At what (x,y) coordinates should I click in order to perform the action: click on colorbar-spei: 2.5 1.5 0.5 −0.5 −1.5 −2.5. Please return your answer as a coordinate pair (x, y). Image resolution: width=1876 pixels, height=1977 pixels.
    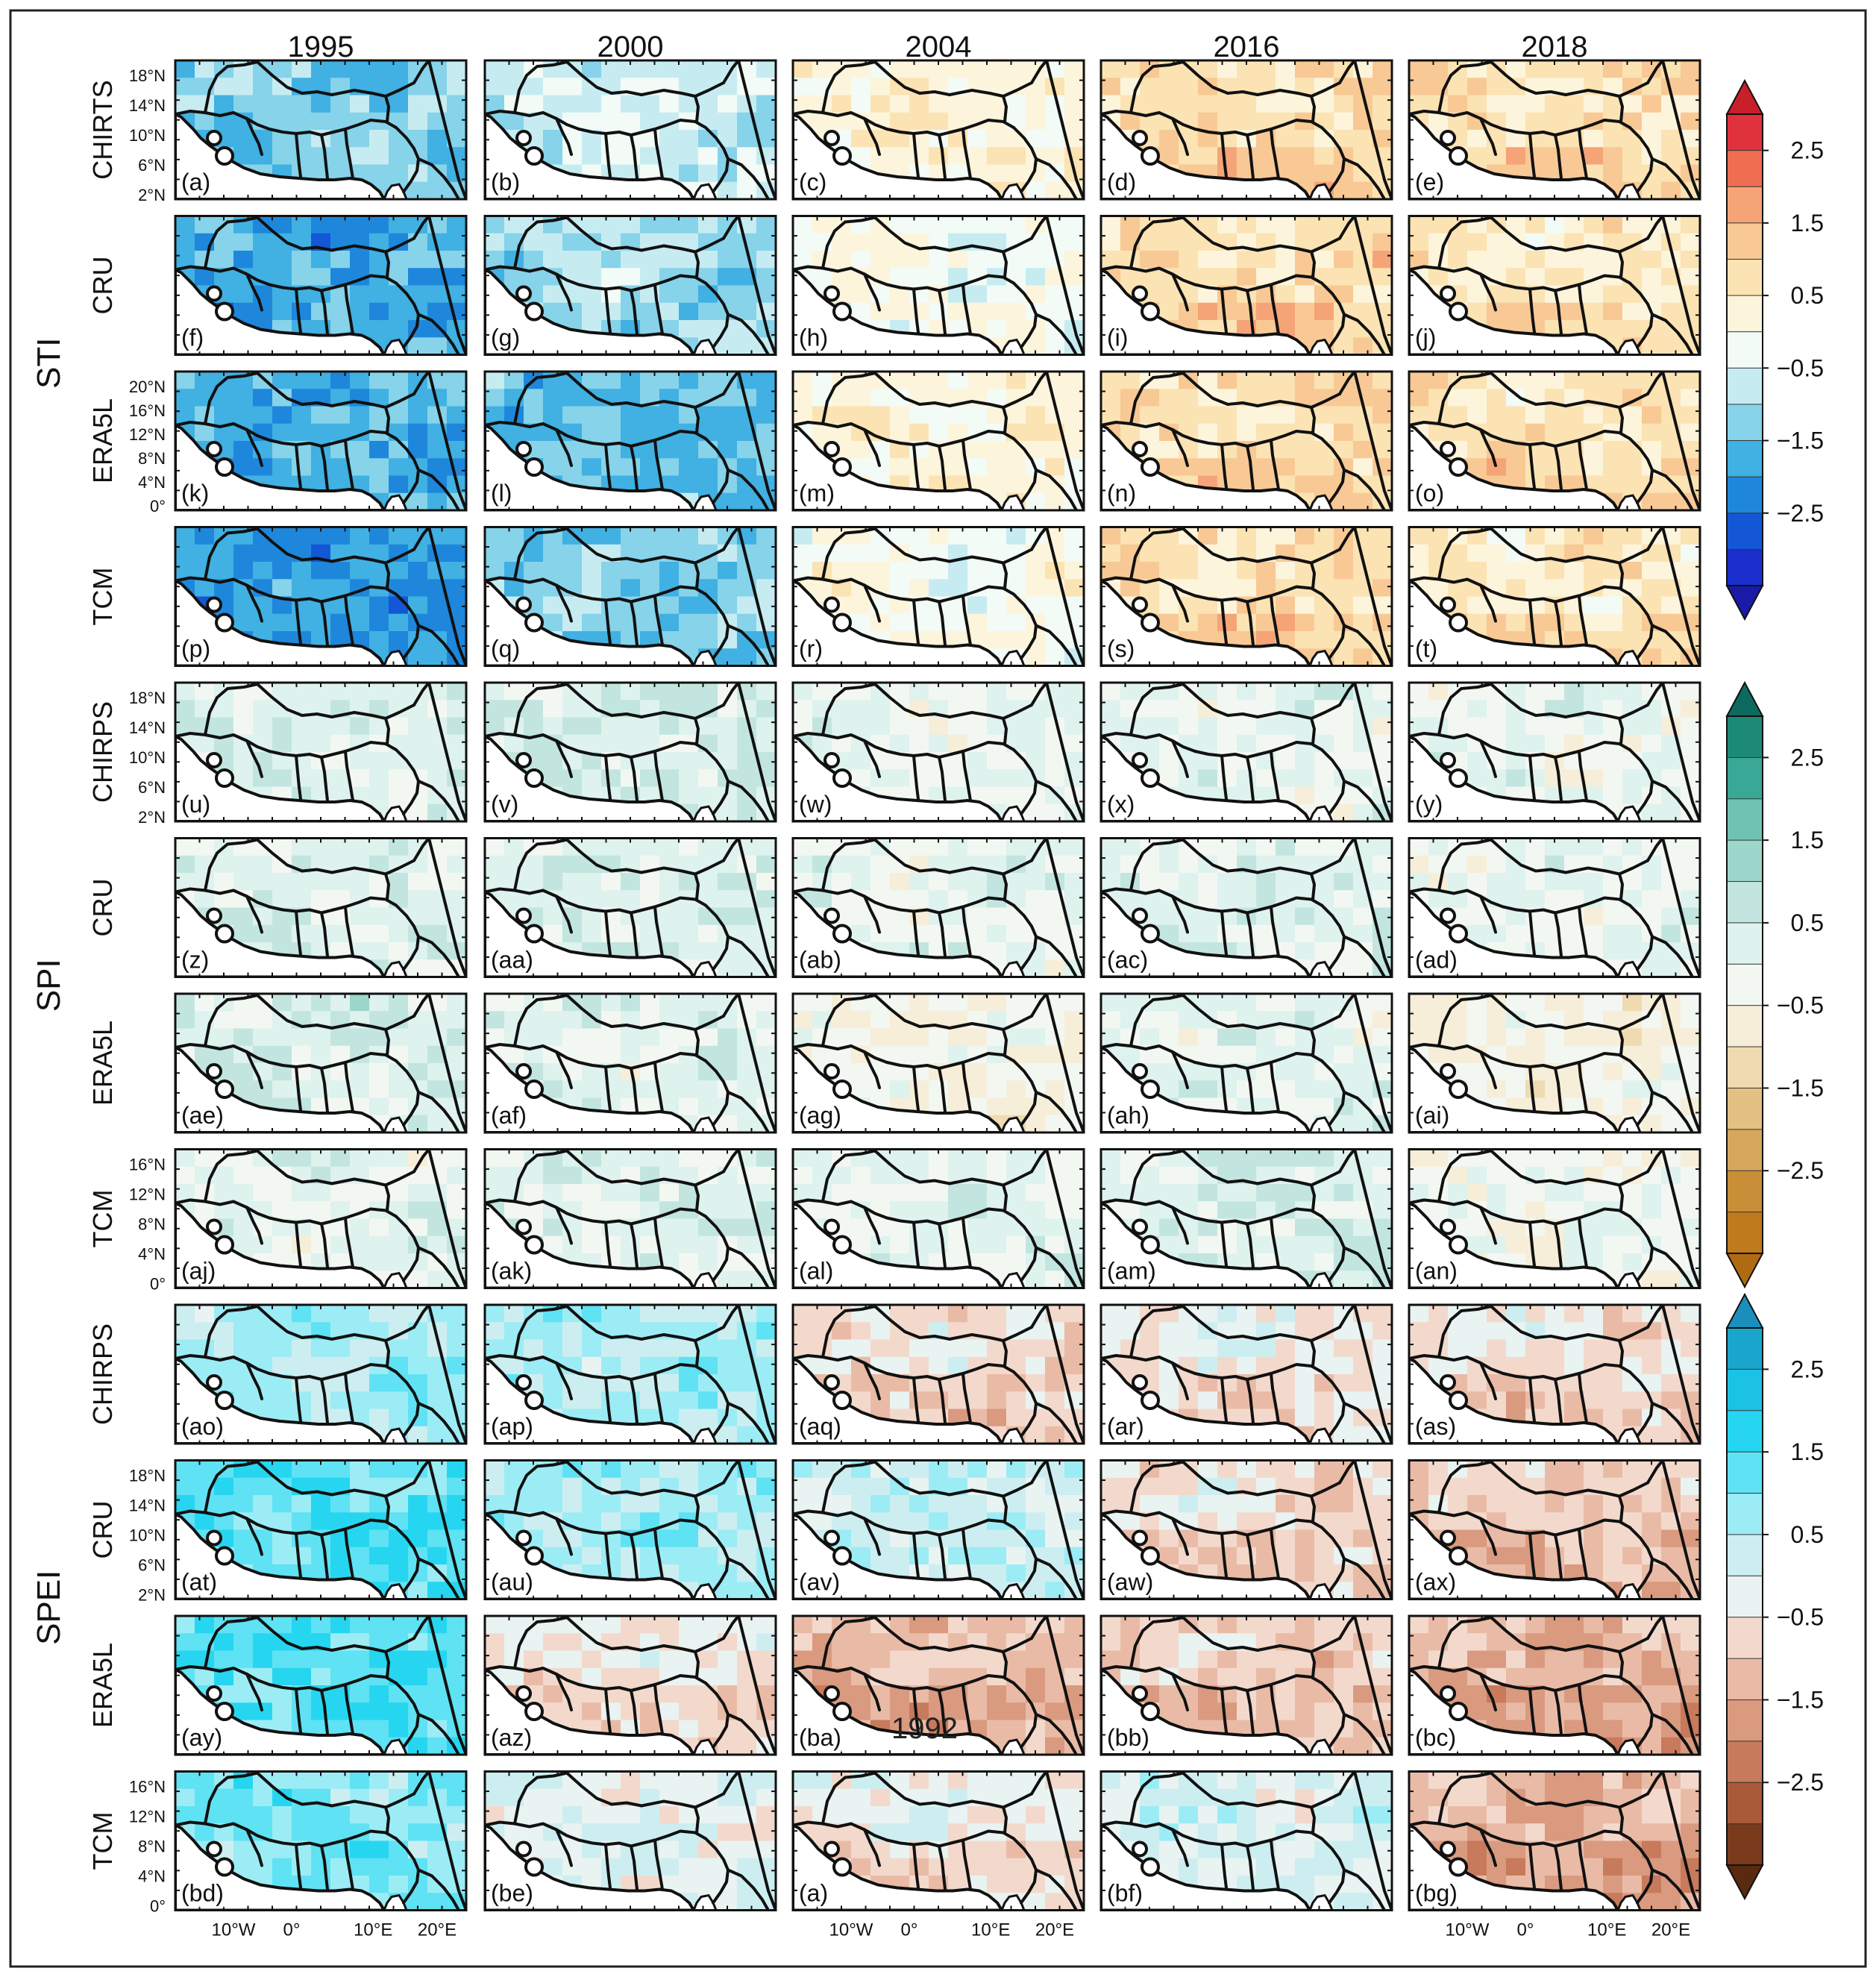
    Looking at the image, I should click on (1774, 1596).